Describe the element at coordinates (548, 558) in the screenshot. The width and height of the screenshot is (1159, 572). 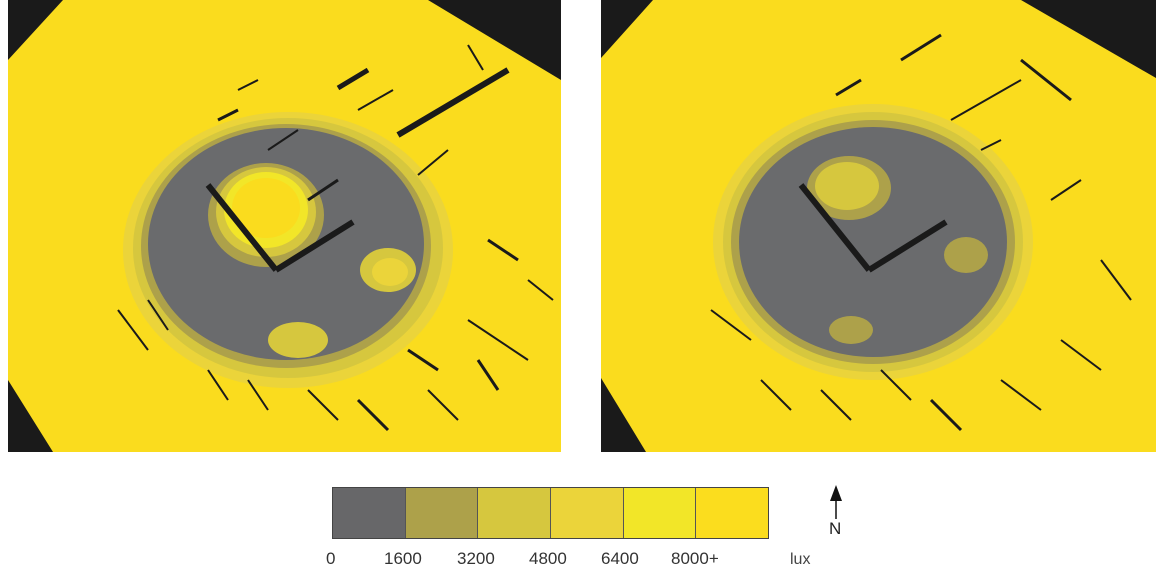
I see `legend-tick-3: 4800` at that location.